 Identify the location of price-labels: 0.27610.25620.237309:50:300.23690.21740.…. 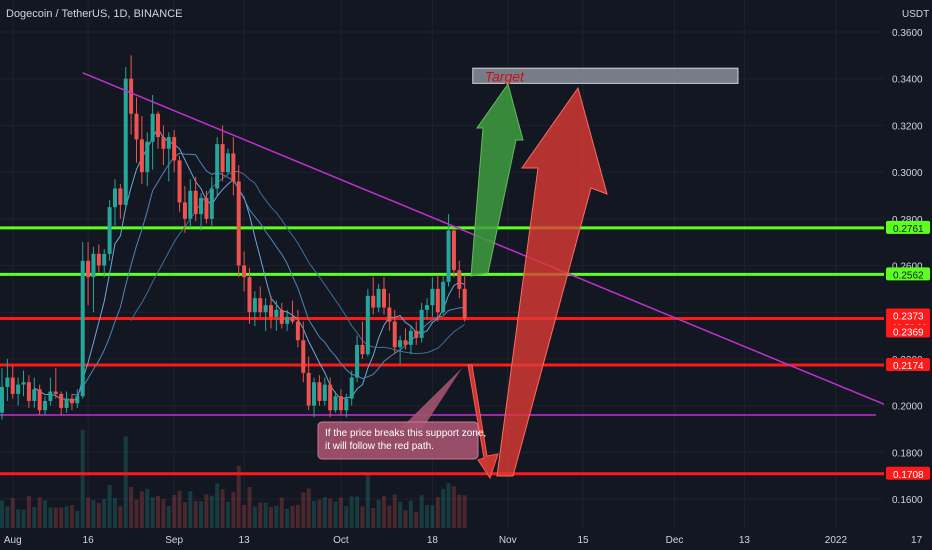
(908, 350).